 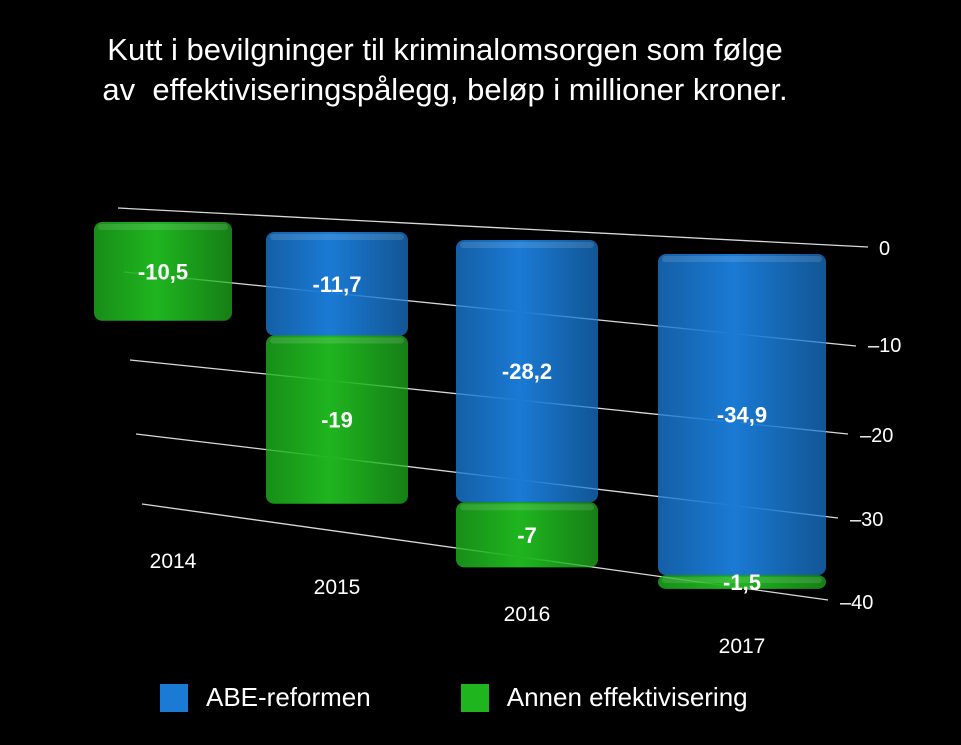 I want to click on x-tick-label: 2014, so click(x=173, y=561).